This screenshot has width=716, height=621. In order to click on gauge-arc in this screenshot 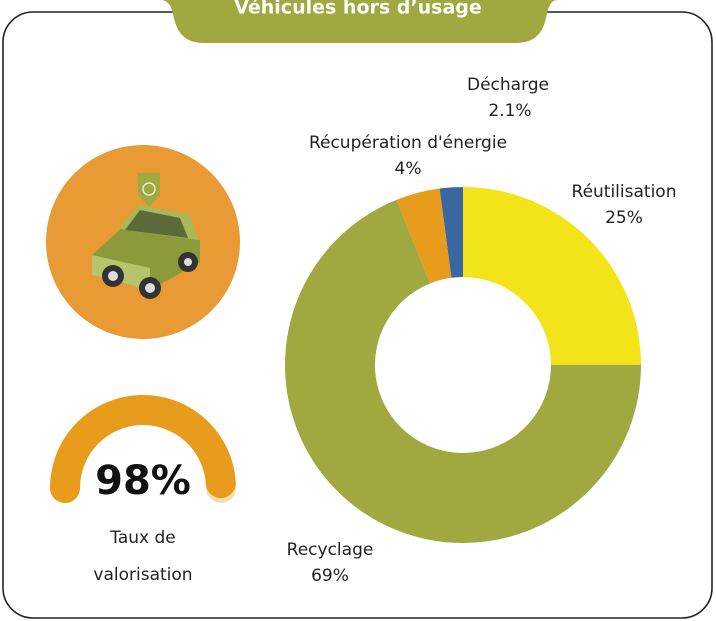, I will do `click(143, 449)`.